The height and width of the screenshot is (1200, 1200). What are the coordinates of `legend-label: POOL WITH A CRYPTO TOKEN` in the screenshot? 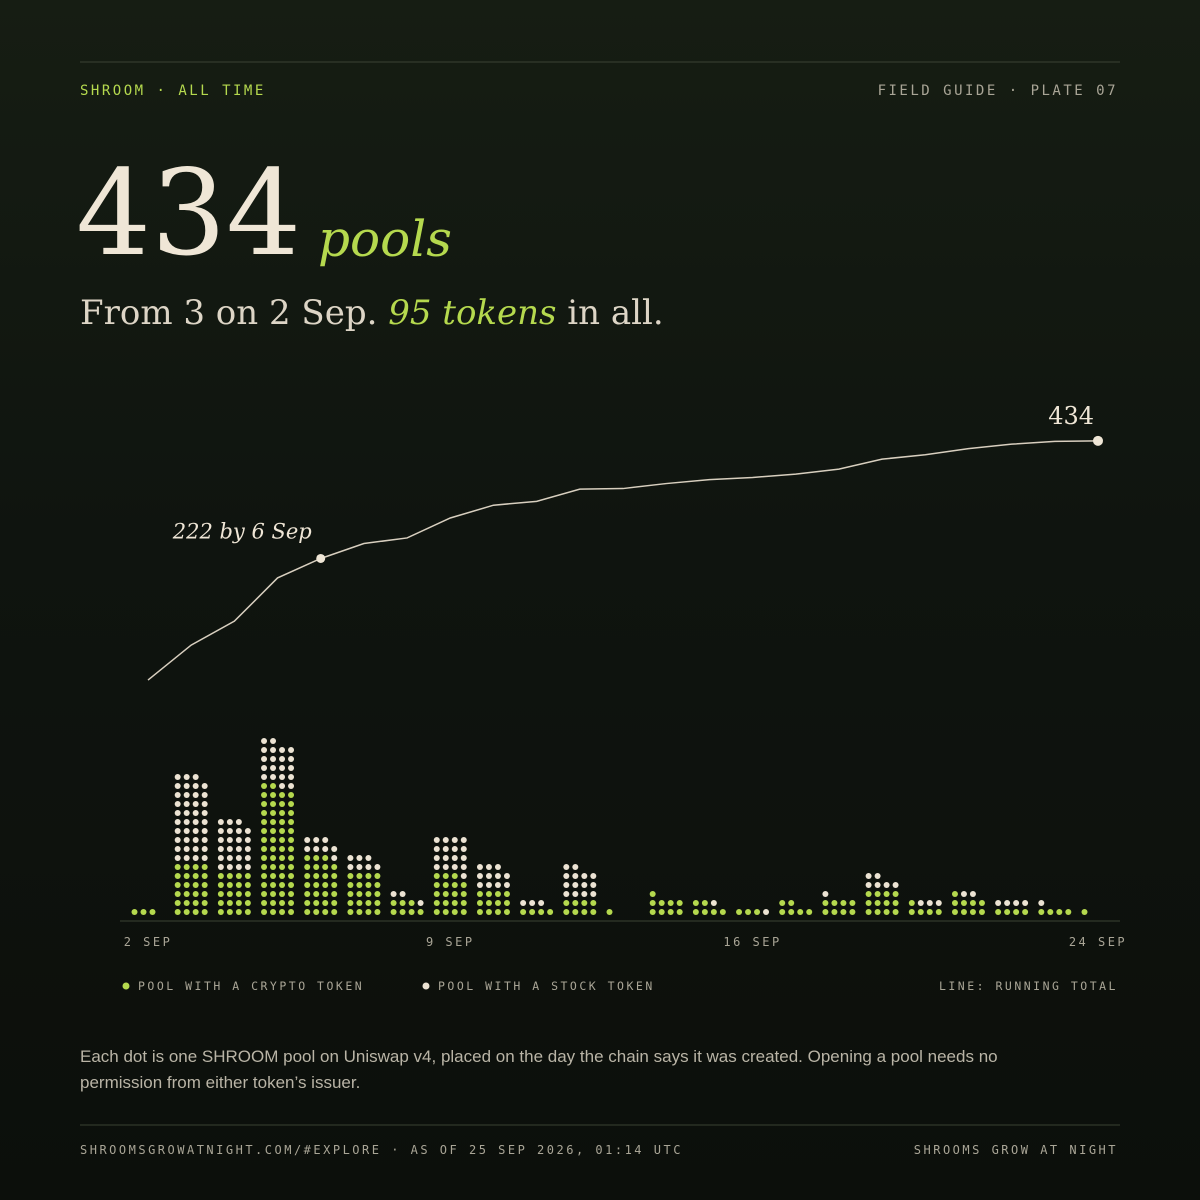 It's located at (251, 986).